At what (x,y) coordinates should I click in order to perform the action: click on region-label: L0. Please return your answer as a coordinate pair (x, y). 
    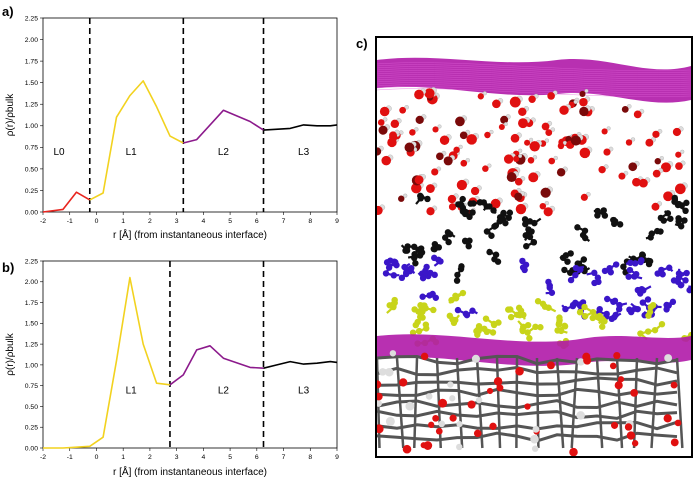
    Looking at the image, I should click on (59, 152).